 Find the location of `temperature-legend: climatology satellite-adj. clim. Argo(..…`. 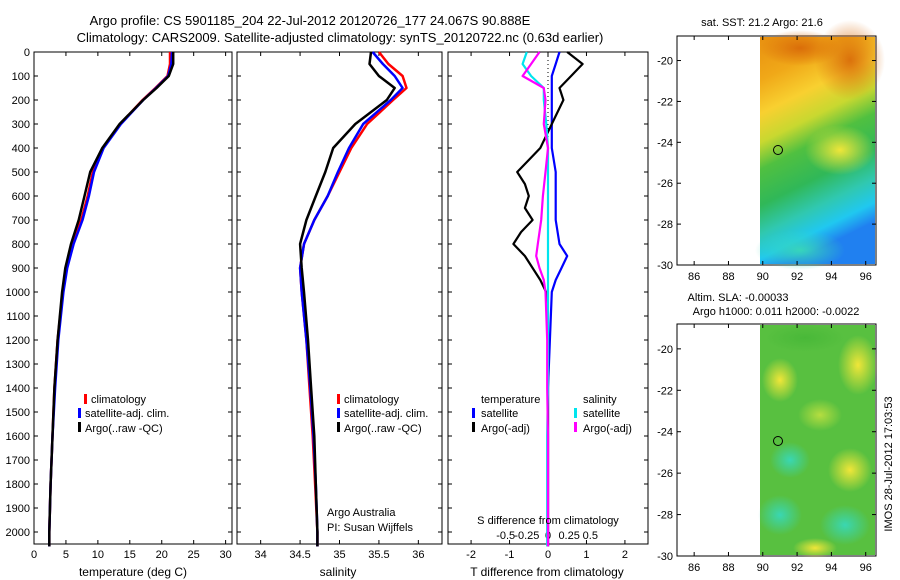

temperature-legend: climatology satellite-adj. clim. Argo(..… is located at coordinates (123, 414).